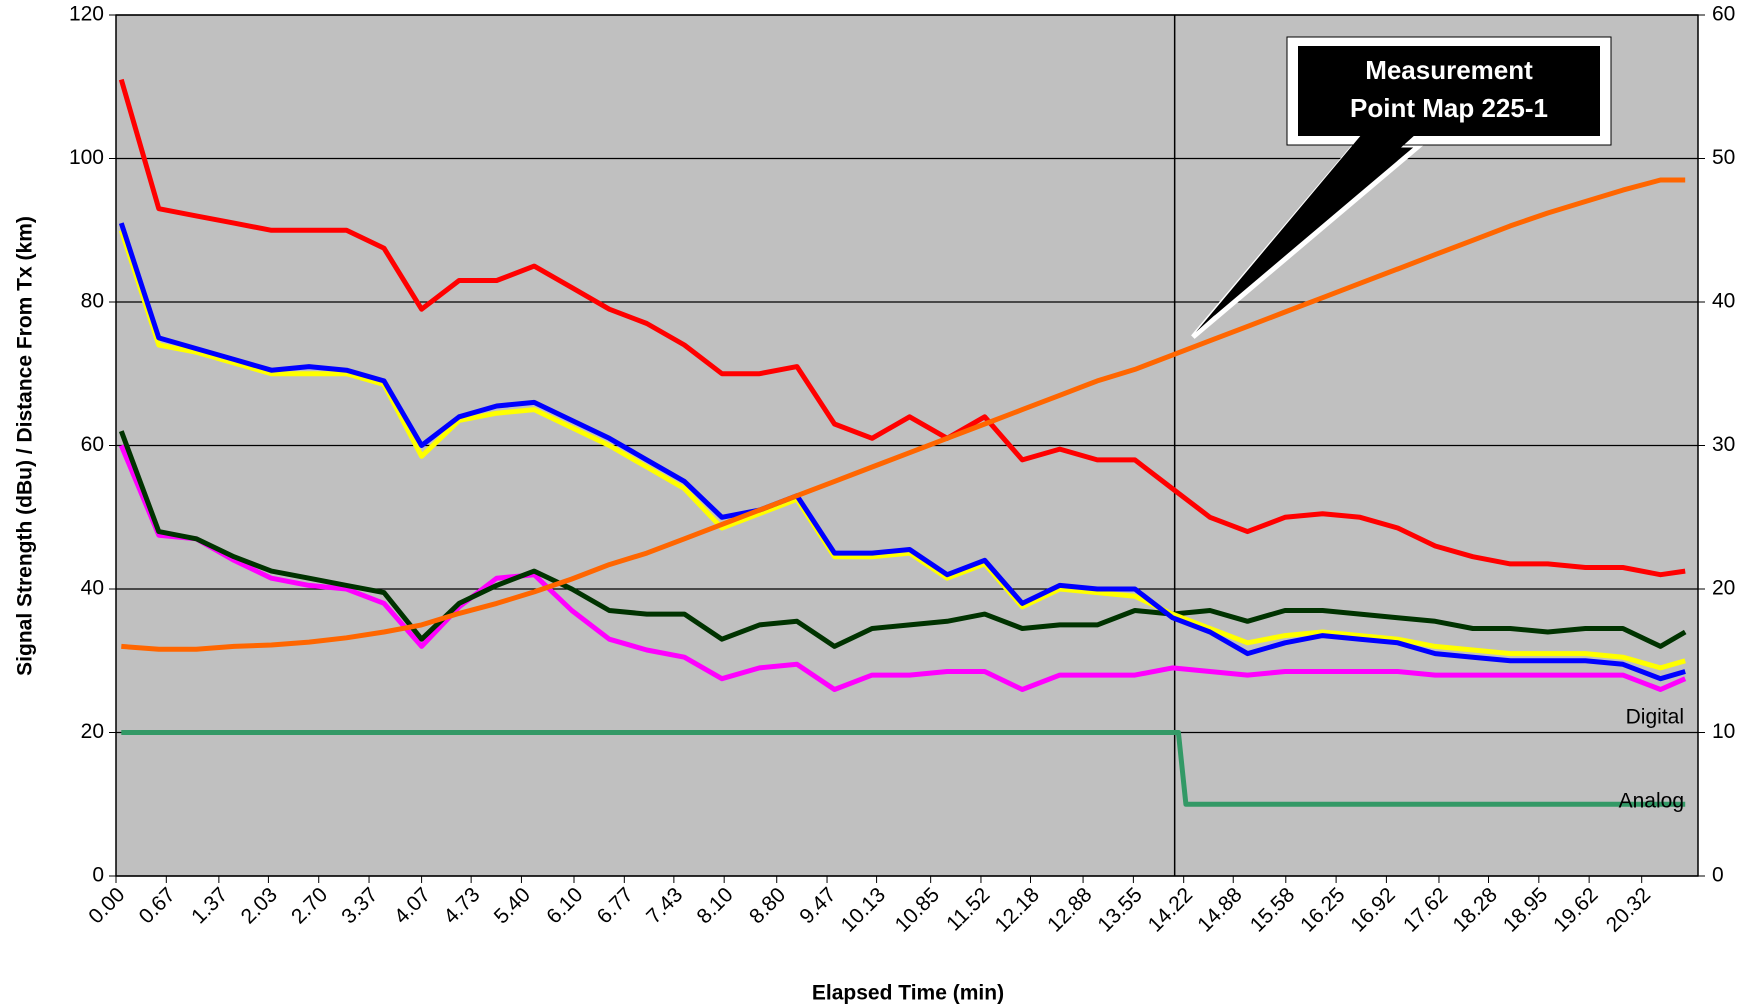 This screenshot has width=1759, height=1008. Describe the element at coordinates (1655, 717) in the screenshot. I see `annotation: Digital` at that location.